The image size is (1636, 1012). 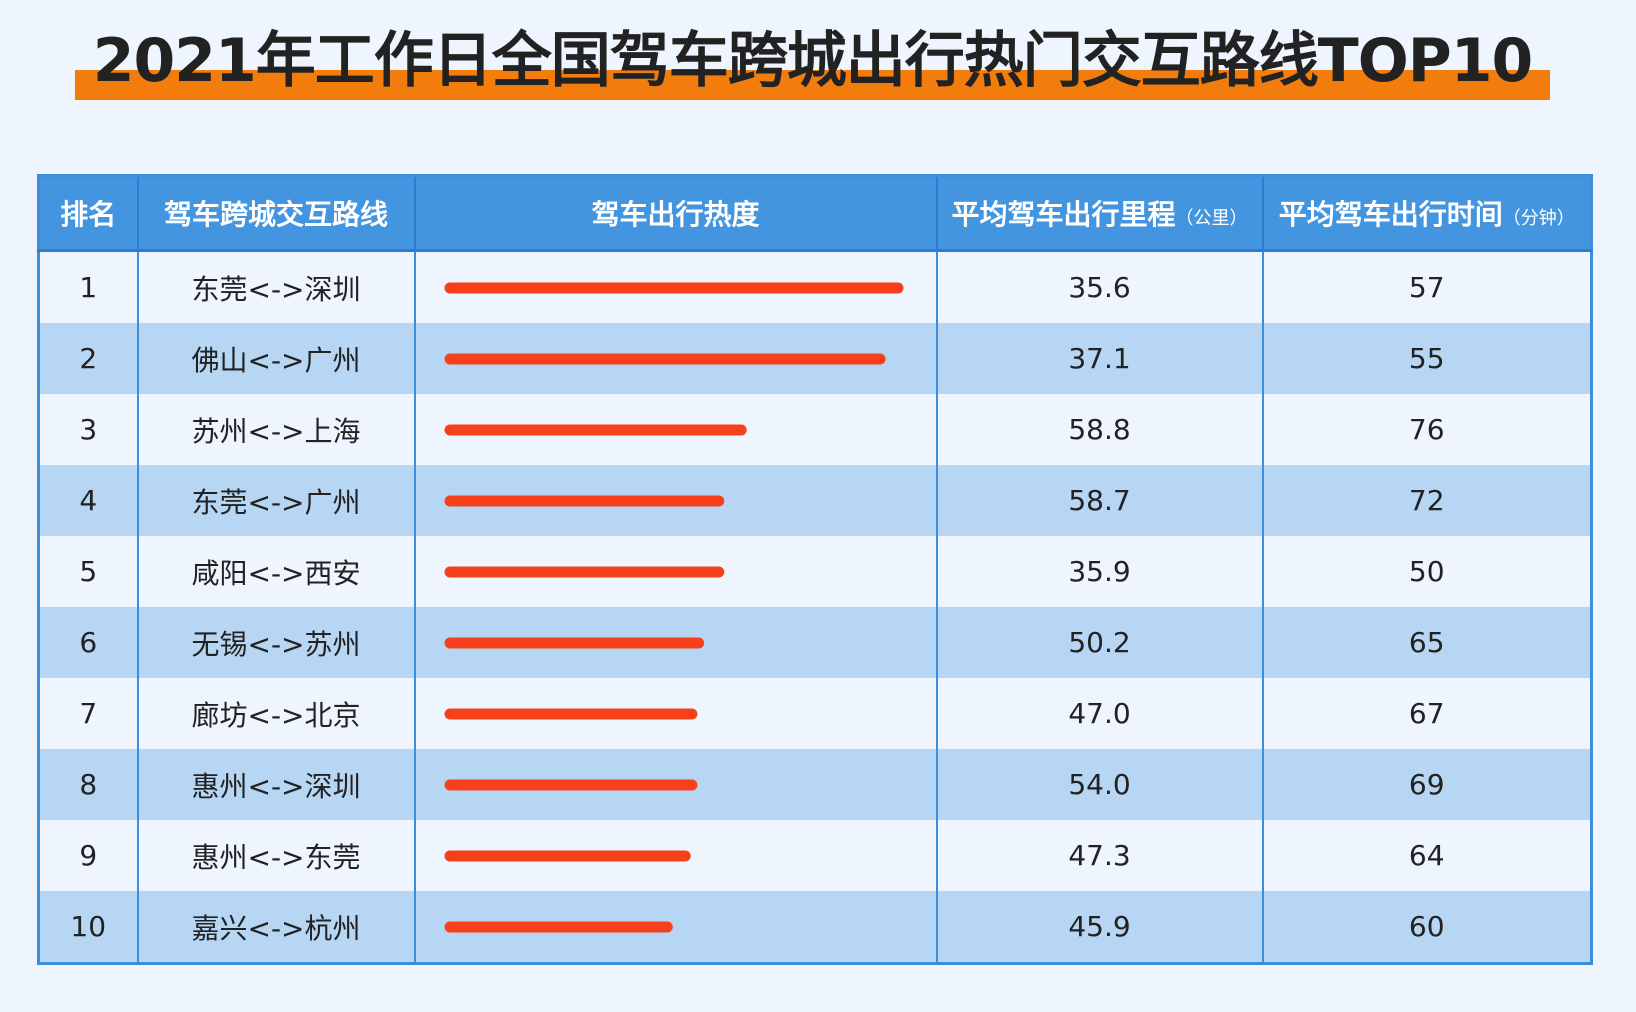 I want to click on header-heat: 驾车出行热度, so click(x=676, y=213).